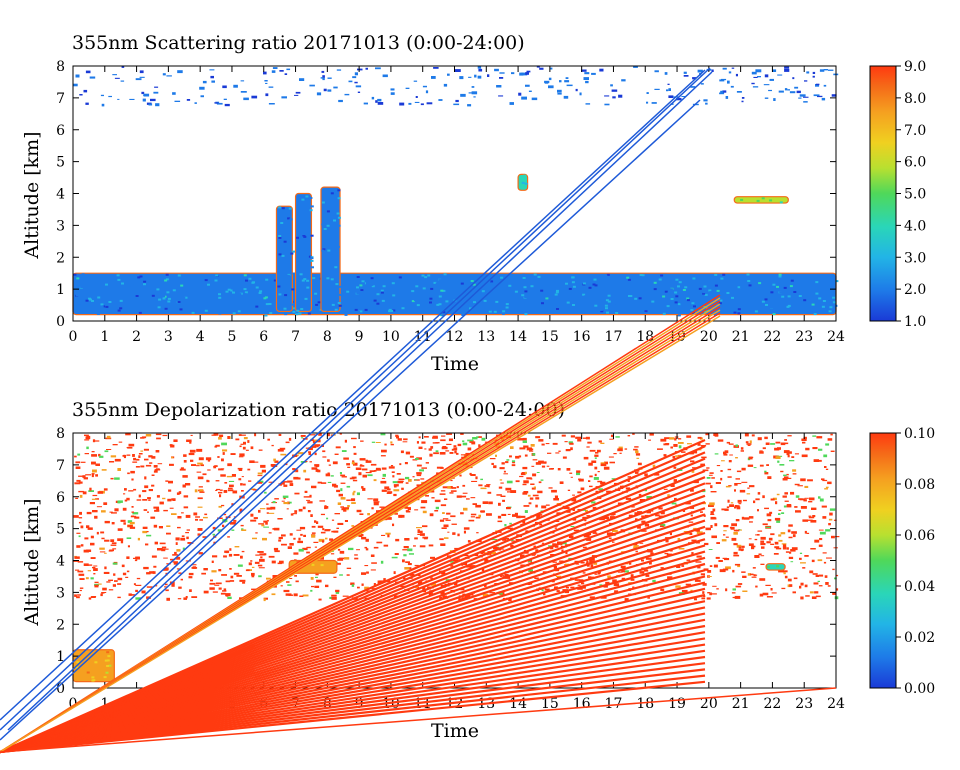 The height and width of the screenshot is (770, 960). I want to click on colorbar-tick-label: 0.08, so click(919, 485).